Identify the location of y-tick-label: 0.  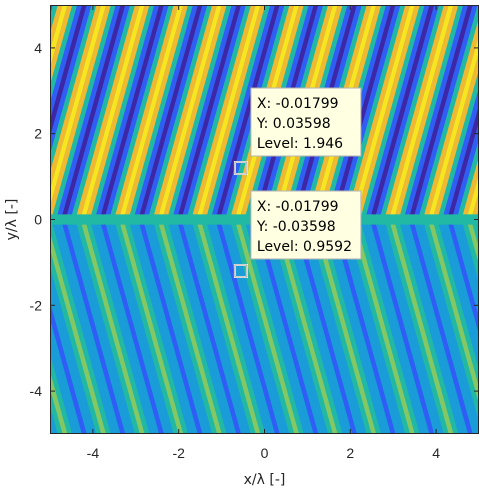
(38, 220).